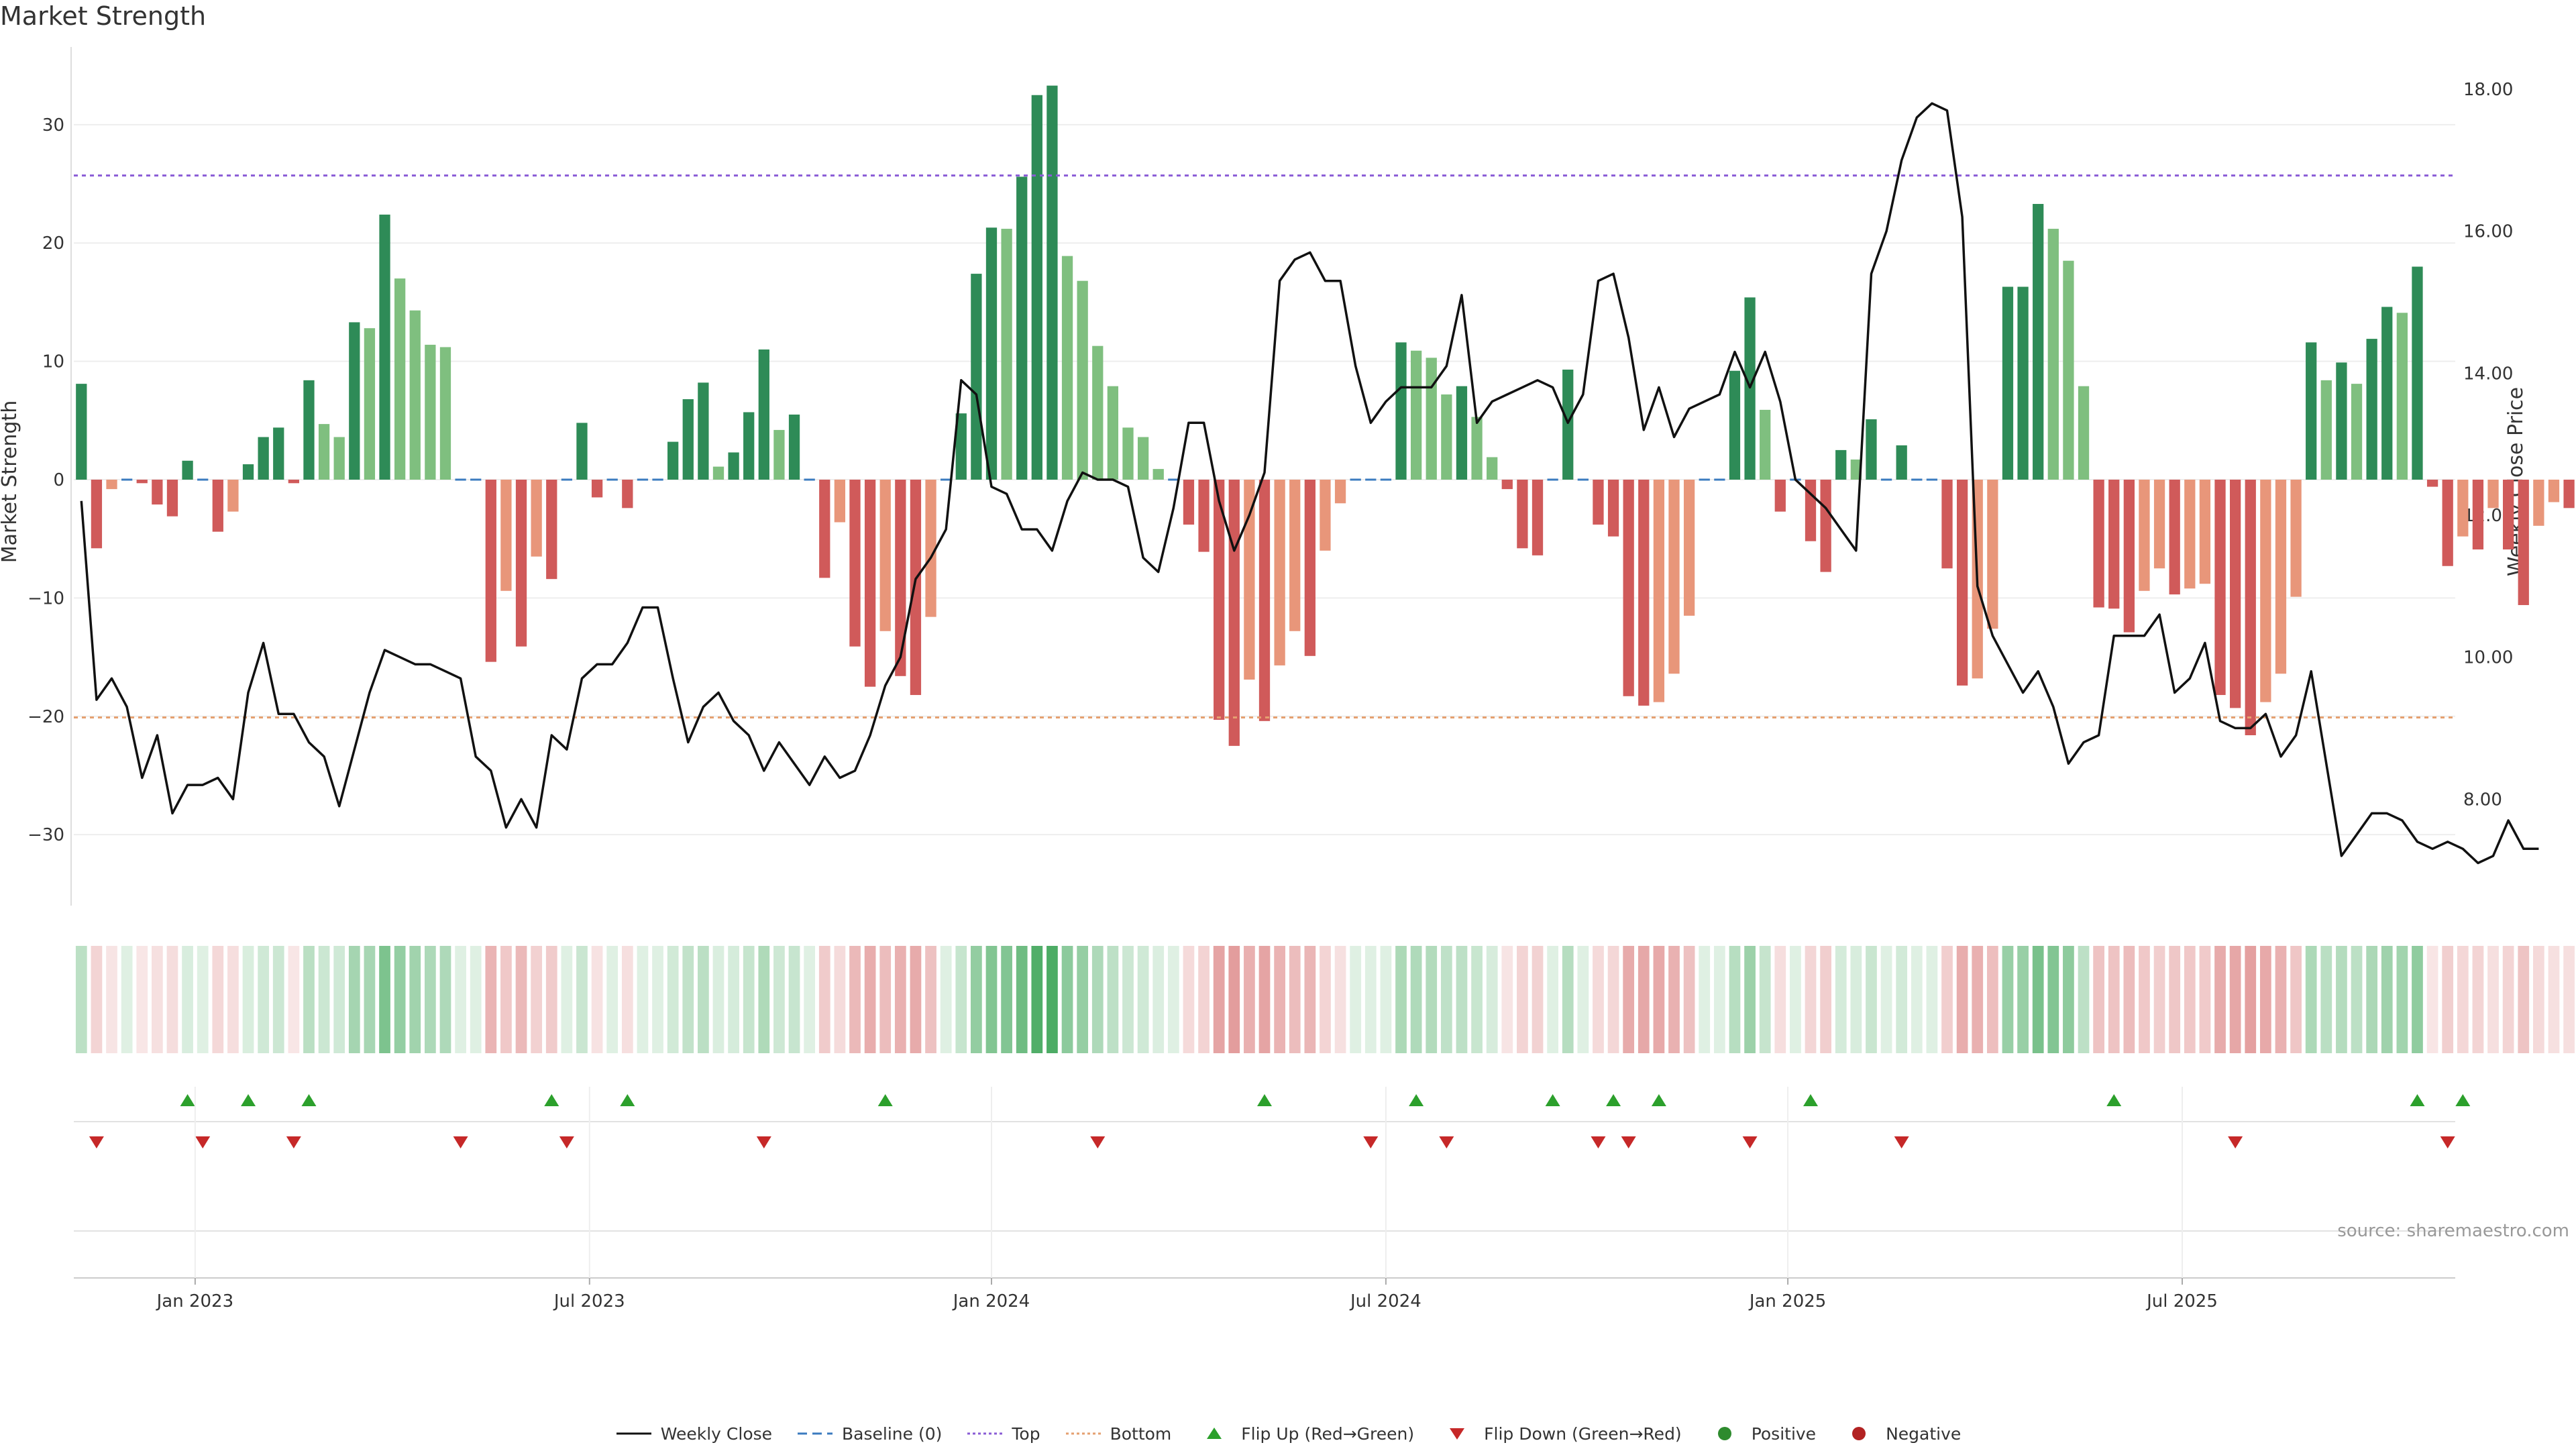 The height and width of the screenshot is (1449, 2576). I want to click on y2-tick-label: 8.00, so click(2482, 800).